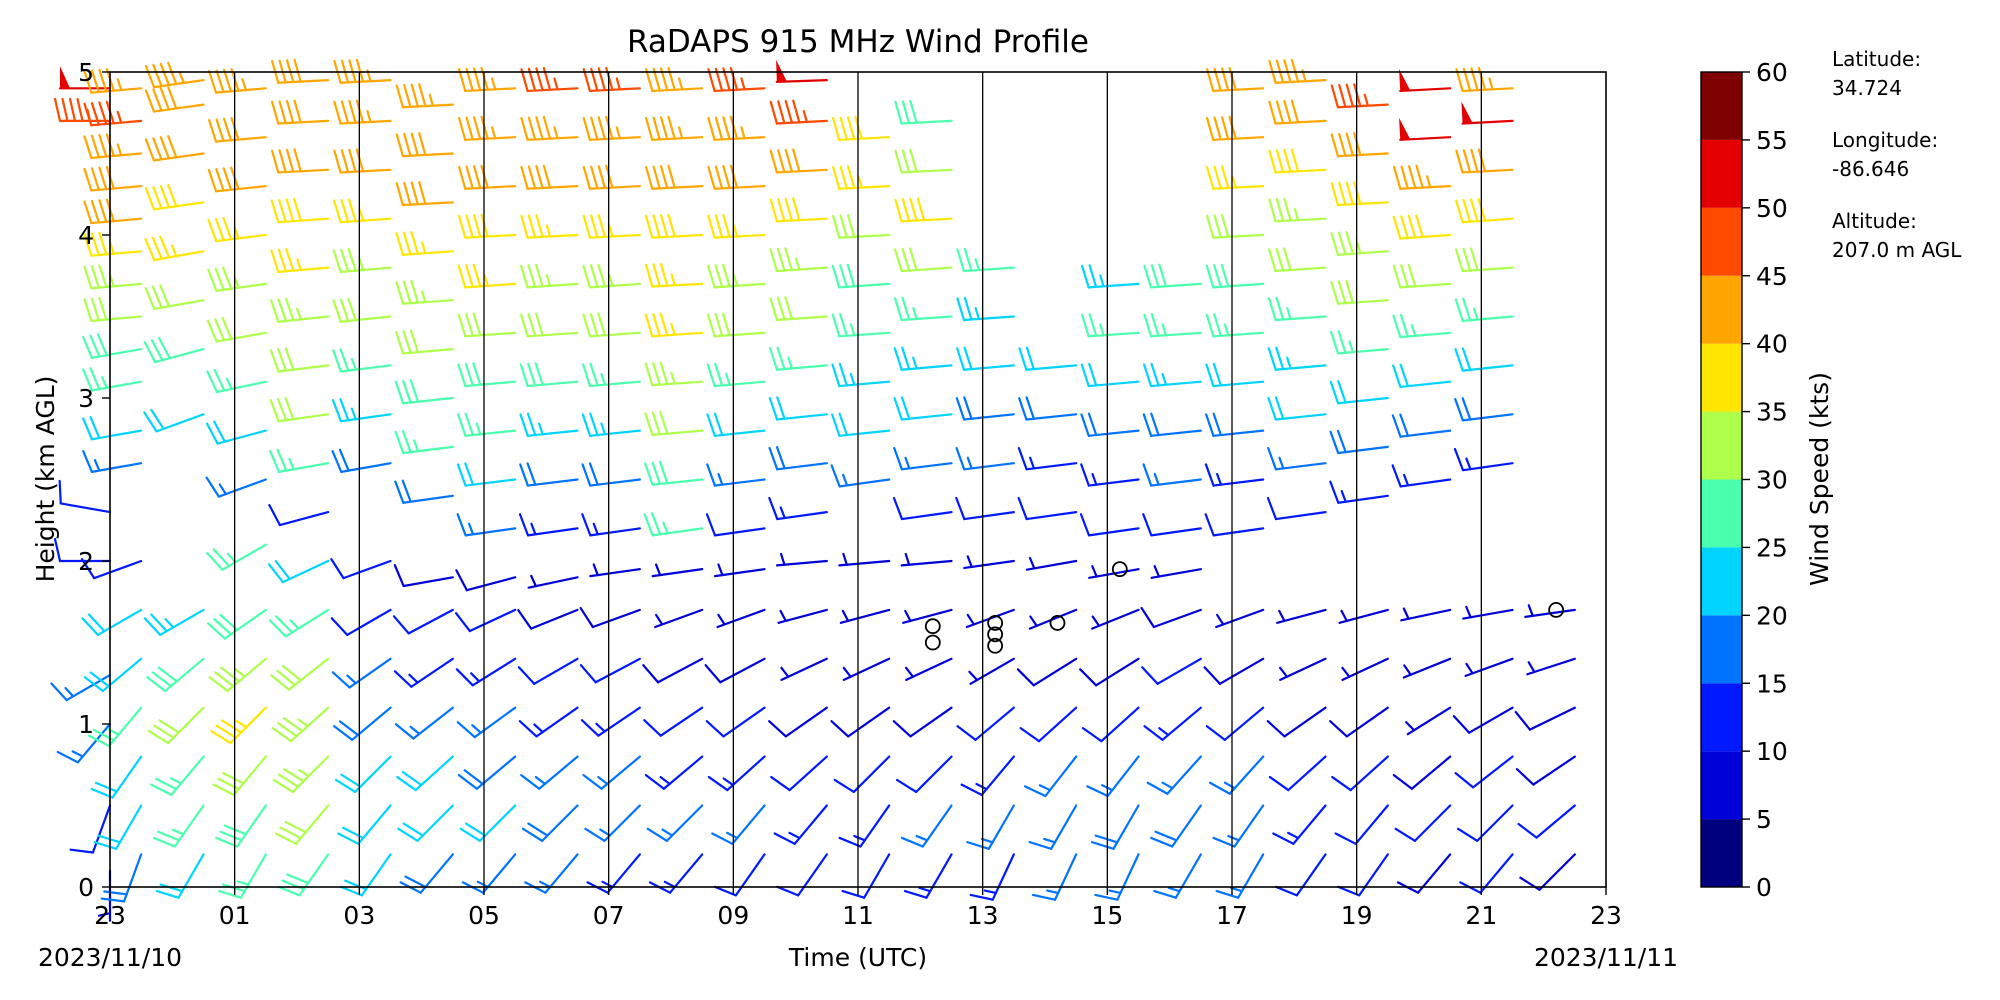  Describe the element at coordinates (1876, 59) in the screenshot. I see `latitude-label: Latitude:` at that location.